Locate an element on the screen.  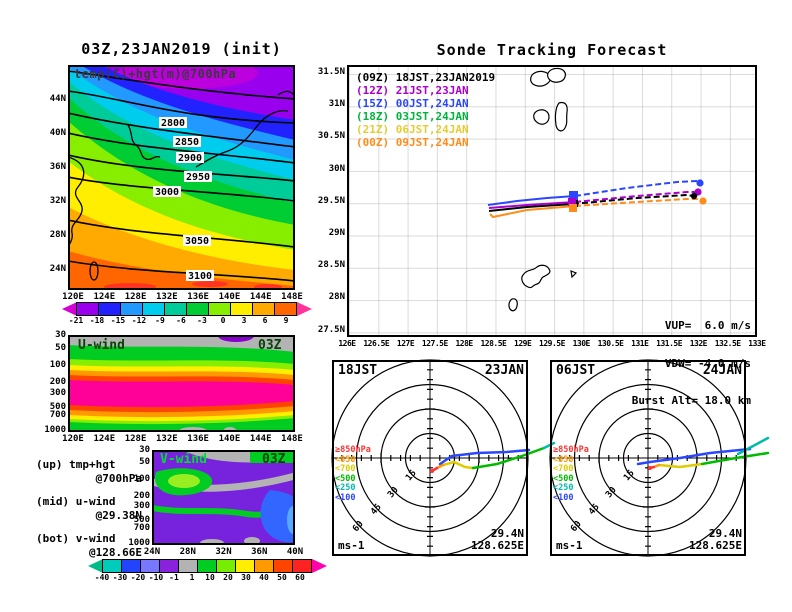
x-tick: 128E is located at coordinates (135, 439).